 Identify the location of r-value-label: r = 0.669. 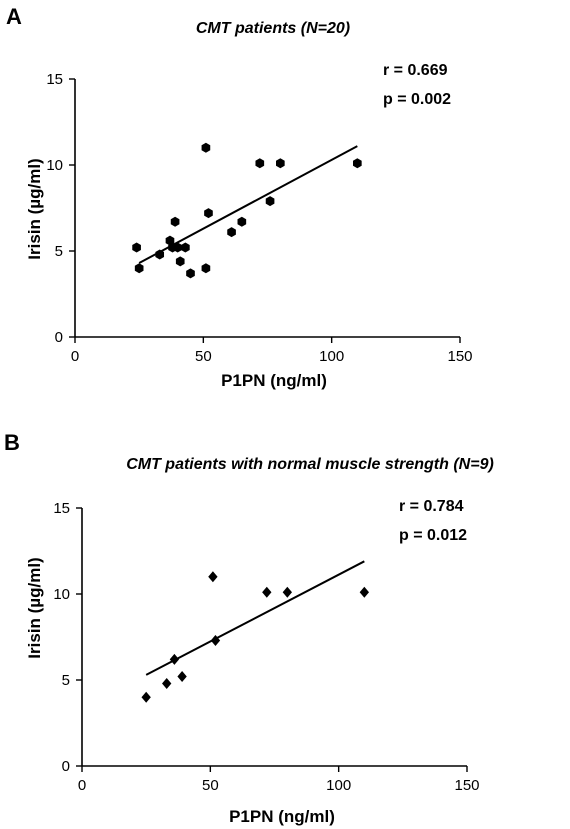
(415, 70).